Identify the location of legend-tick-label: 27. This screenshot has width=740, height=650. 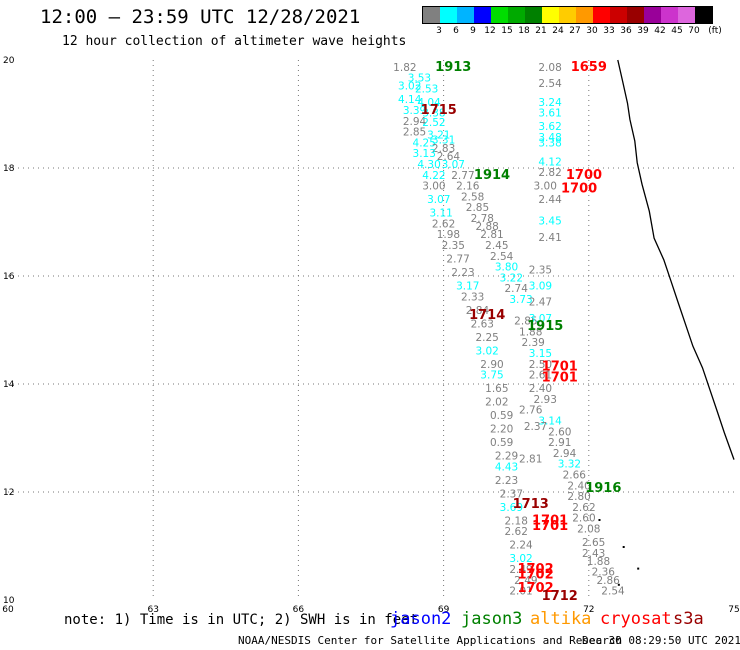
(575, 31).